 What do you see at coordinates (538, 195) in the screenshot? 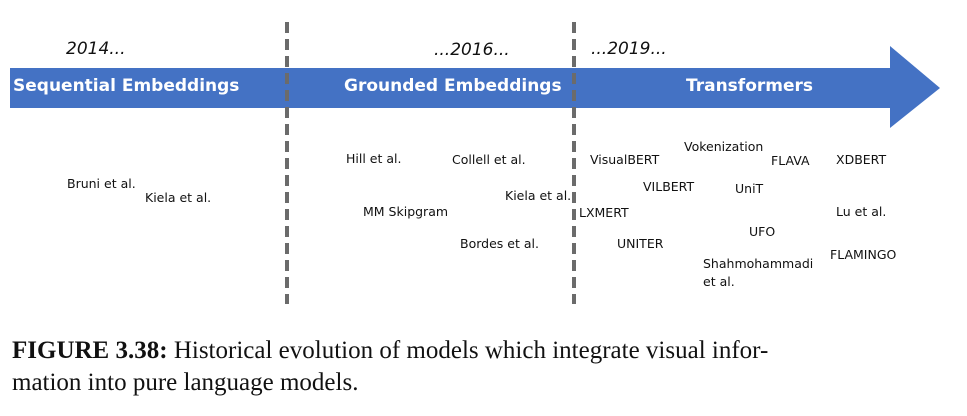
I see `model-kiela-grounded: Kiela et al.` at bounding box center [538, 195].